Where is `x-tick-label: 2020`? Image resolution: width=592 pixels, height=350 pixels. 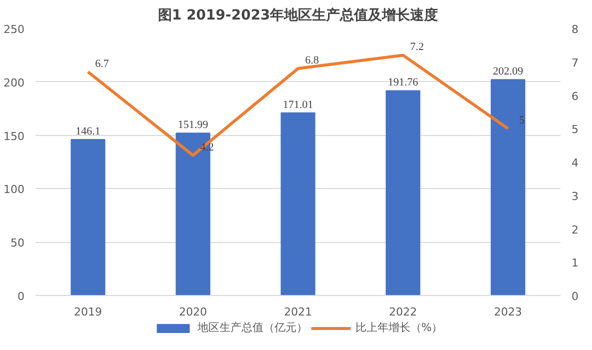 x-tick-label: 2020 is located at coordinates (193, 312).